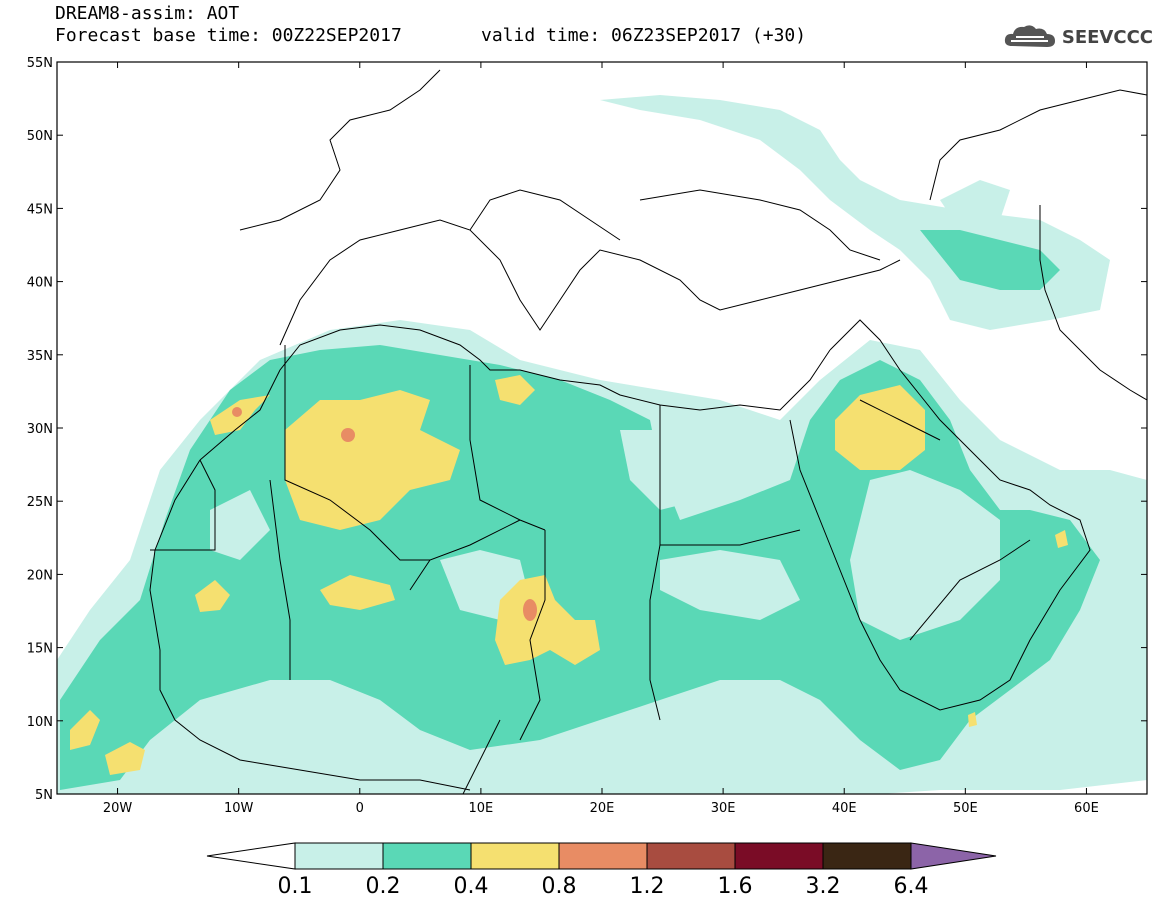  What do you see at coordinates (44, 795) in the screenshot?
I see `lat-tick-label: 5N` at bounding box center [44, 795].